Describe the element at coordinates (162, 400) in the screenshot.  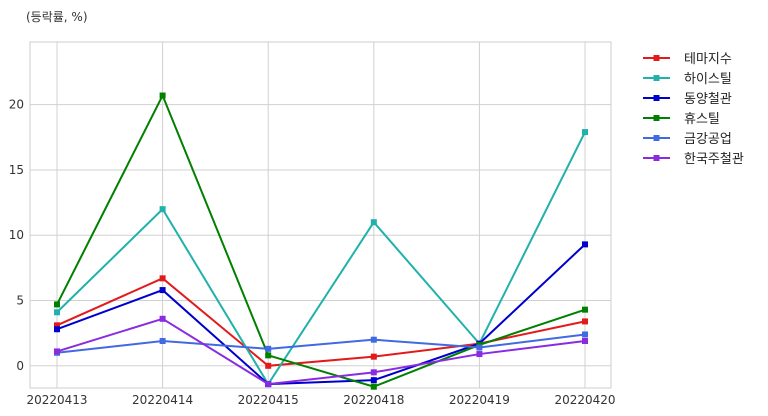
I see `x-tick-label: 20220414` at that location.